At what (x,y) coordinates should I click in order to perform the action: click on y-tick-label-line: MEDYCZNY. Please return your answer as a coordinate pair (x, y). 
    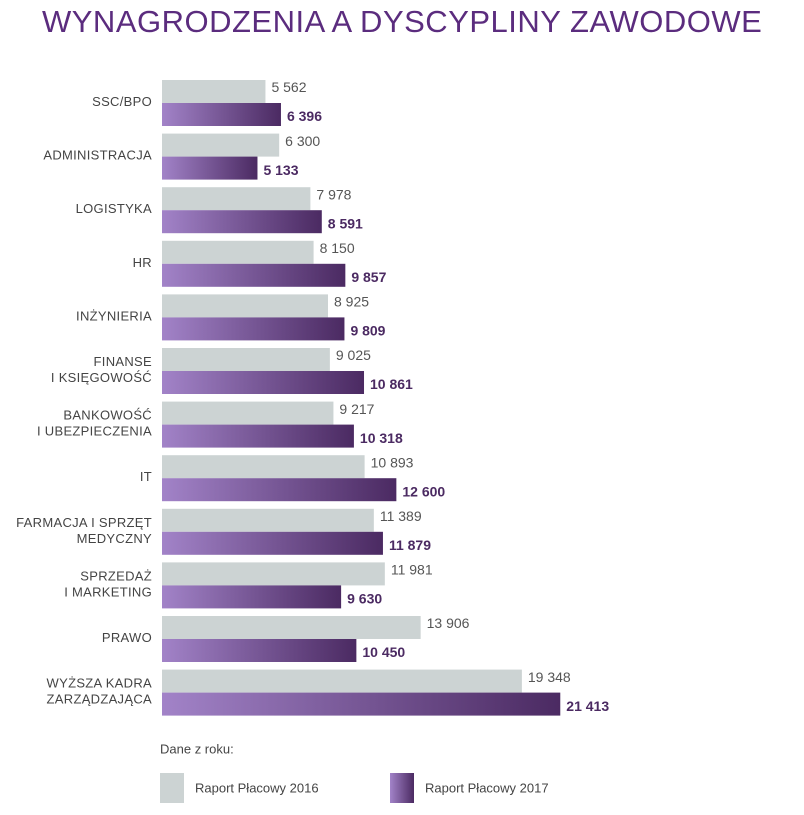
    Looking at the image, I should click on (114, 538).